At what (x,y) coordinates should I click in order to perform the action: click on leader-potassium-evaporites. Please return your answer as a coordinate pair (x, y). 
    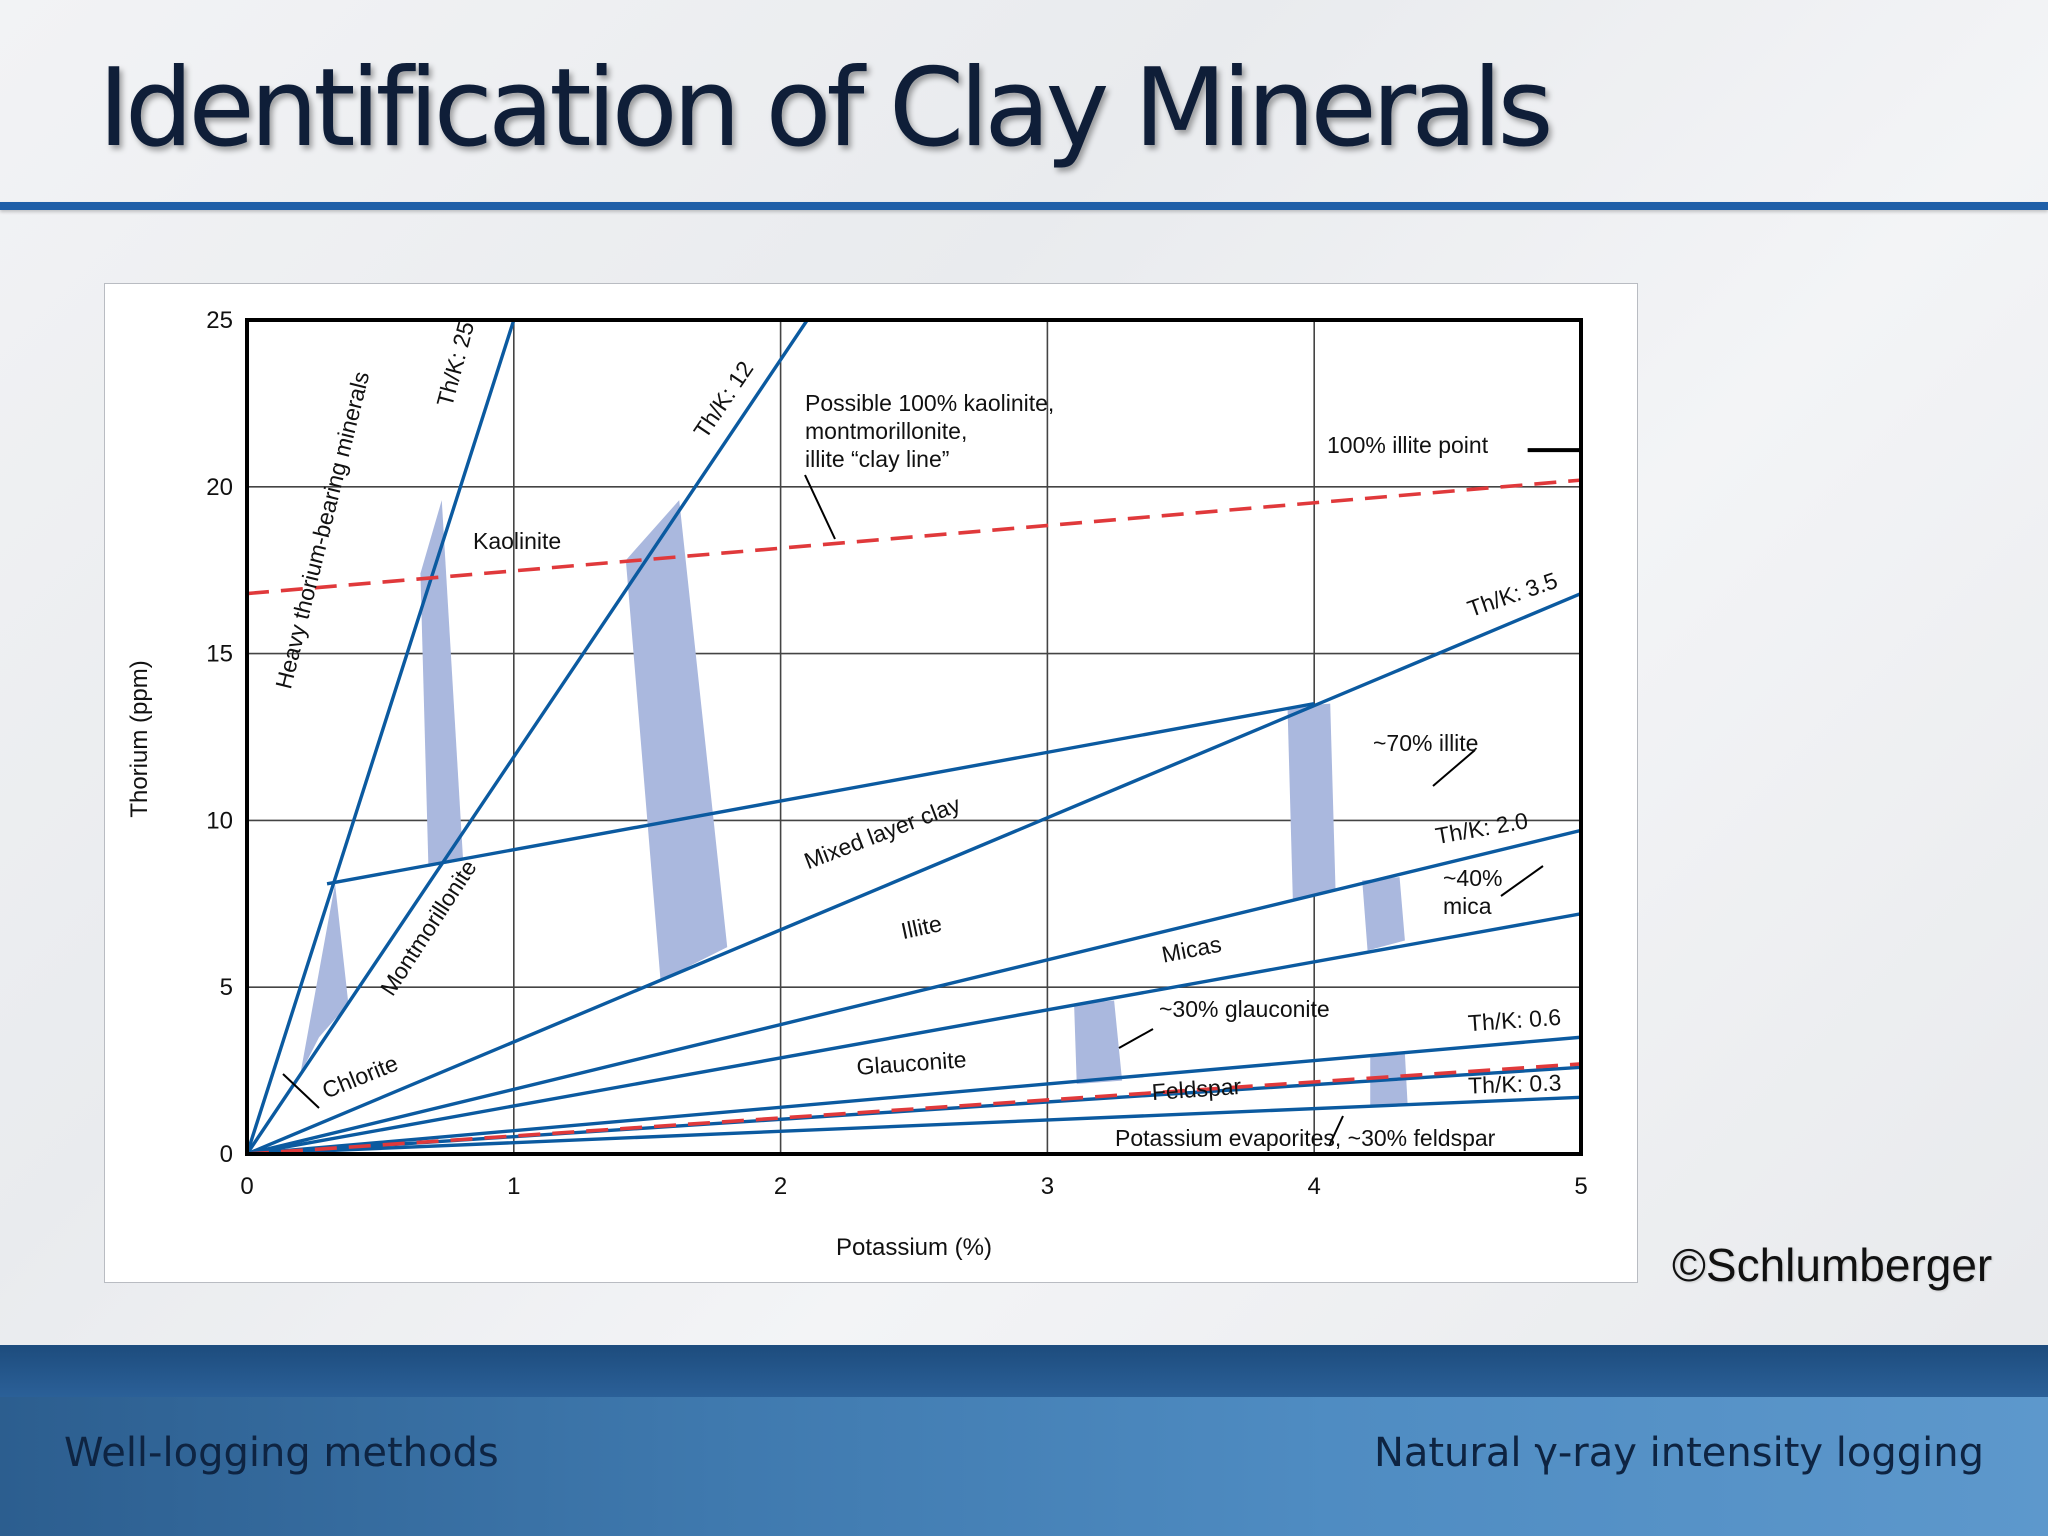
    Looking at the image, I should click on (1336, 1131).